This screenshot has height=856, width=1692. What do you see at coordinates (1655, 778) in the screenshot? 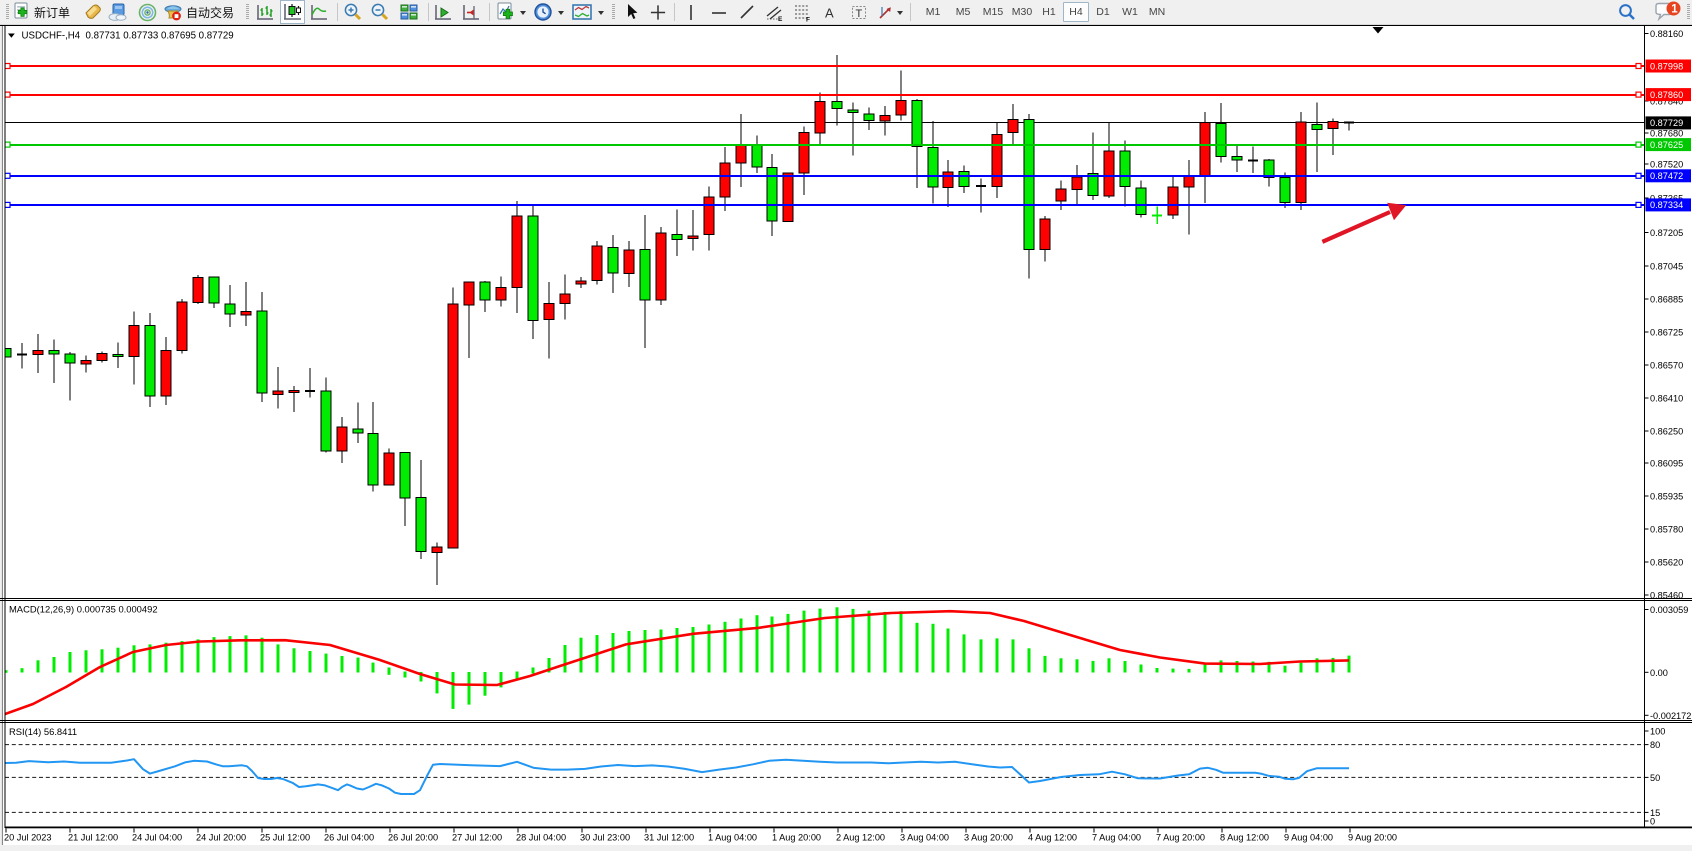
I see `svg-text: 50` at bounding box center [1655, 778].